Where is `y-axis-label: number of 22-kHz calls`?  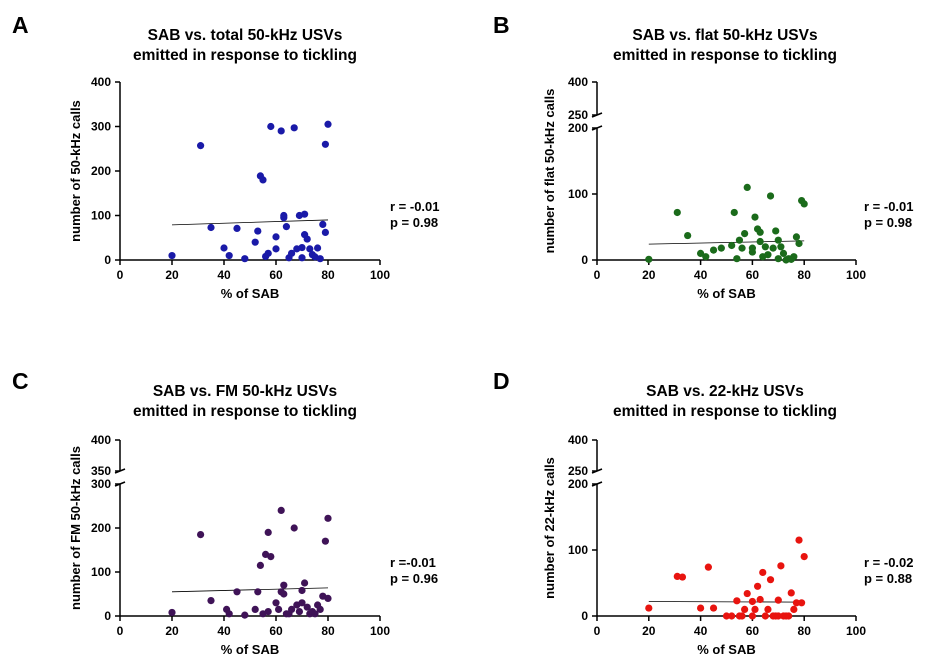 y-axis-label: number of 22-kHz calls is located at coordinates (549, 528).